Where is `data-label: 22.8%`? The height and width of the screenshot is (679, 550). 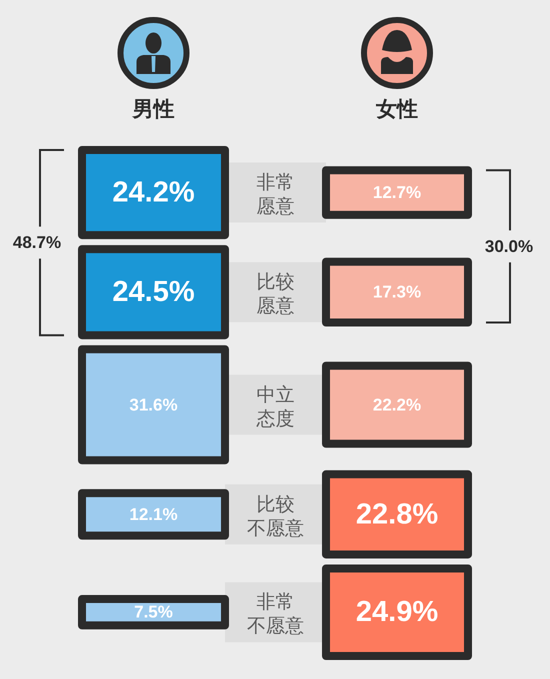 data-label: 22.8% is located at coordinates (397, 514).